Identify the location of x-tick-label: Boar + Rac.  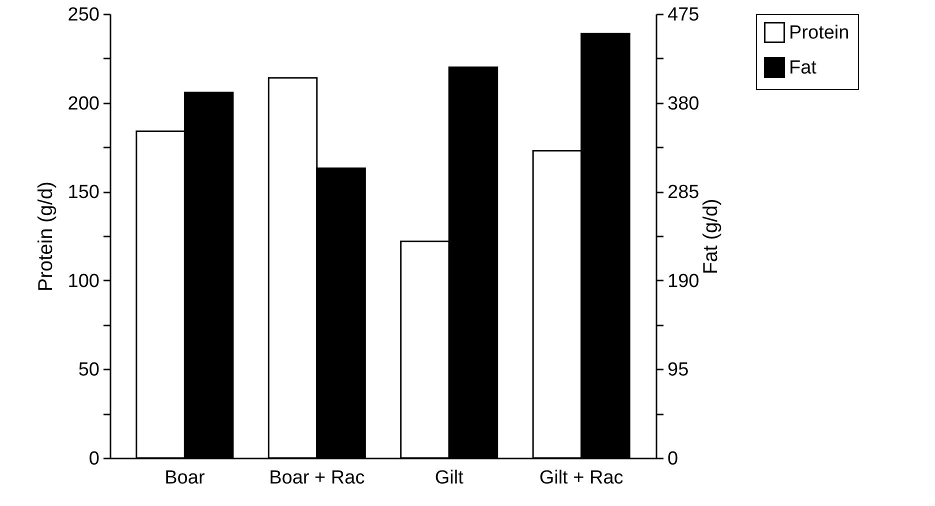
(317, 478).